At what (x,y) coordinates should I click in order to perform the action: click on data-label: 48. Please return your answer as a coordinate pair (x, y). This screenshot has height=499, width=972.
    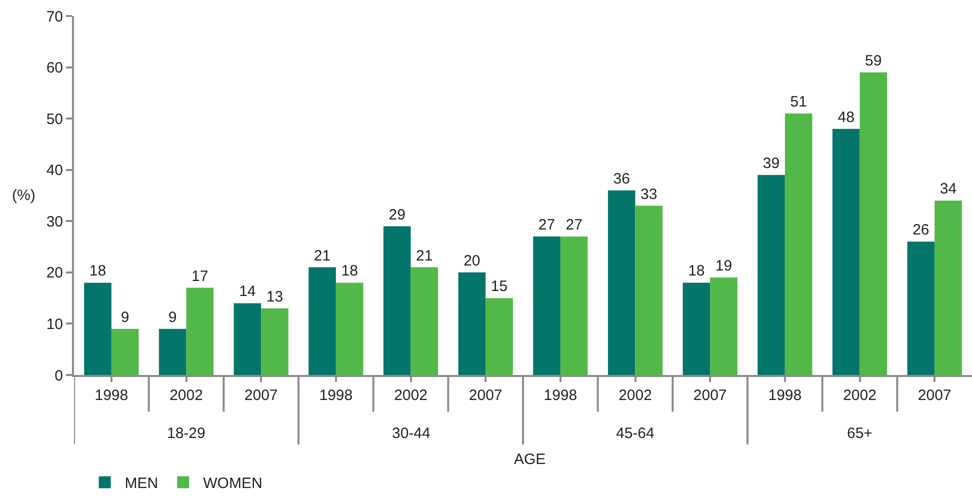
    Looking at the image, I should click on (846, 117).